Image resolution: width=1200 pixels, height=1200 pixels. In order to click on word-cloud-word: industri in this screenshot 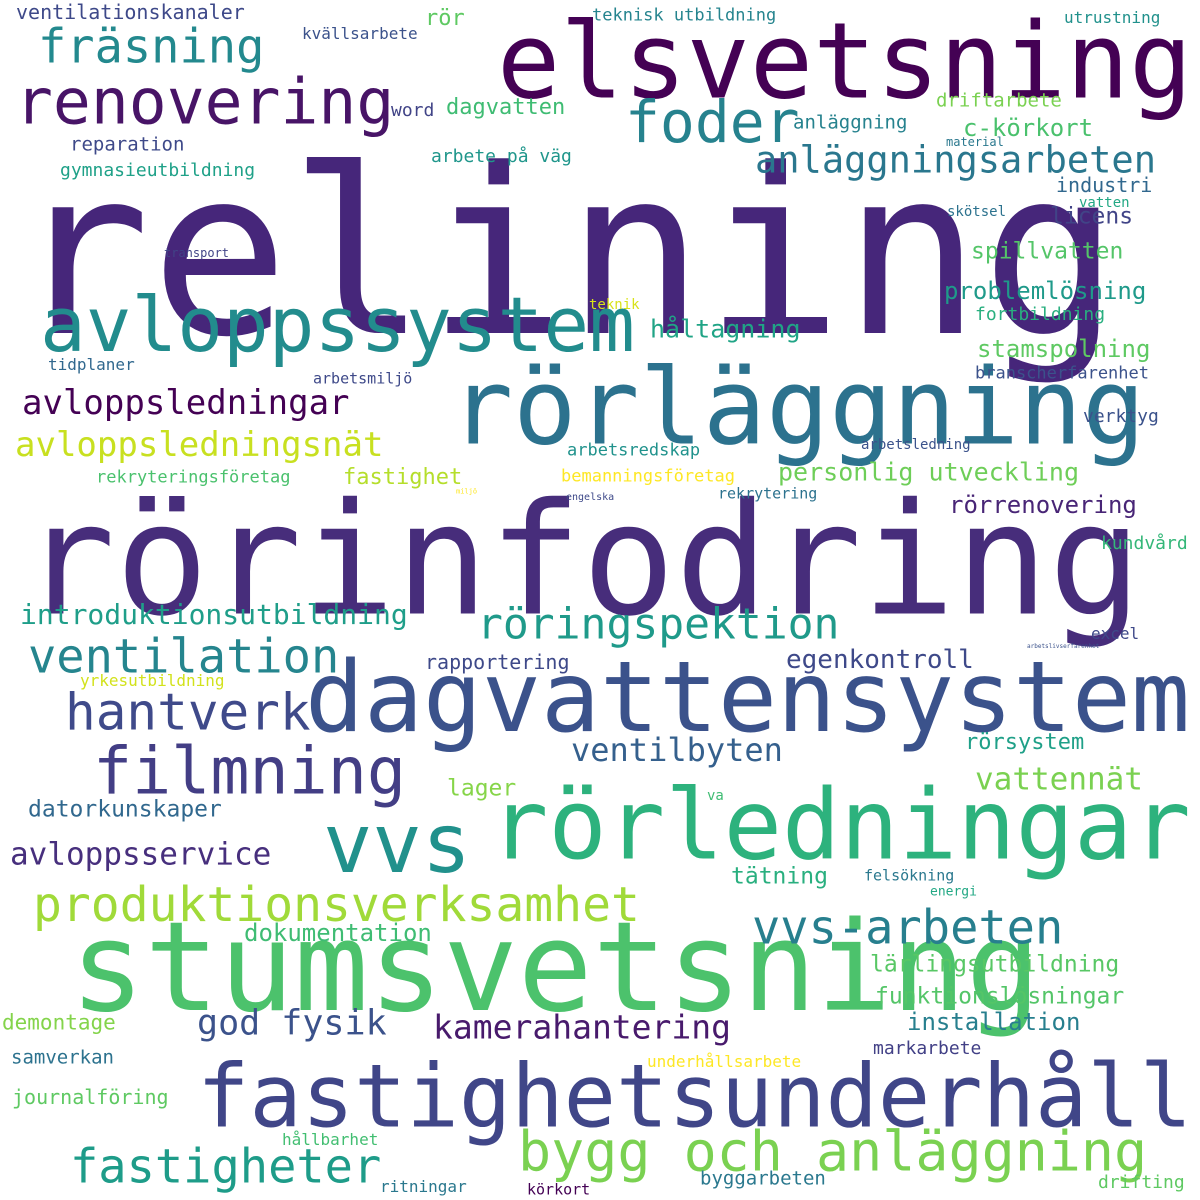, I will do `click(1104, 185)`.